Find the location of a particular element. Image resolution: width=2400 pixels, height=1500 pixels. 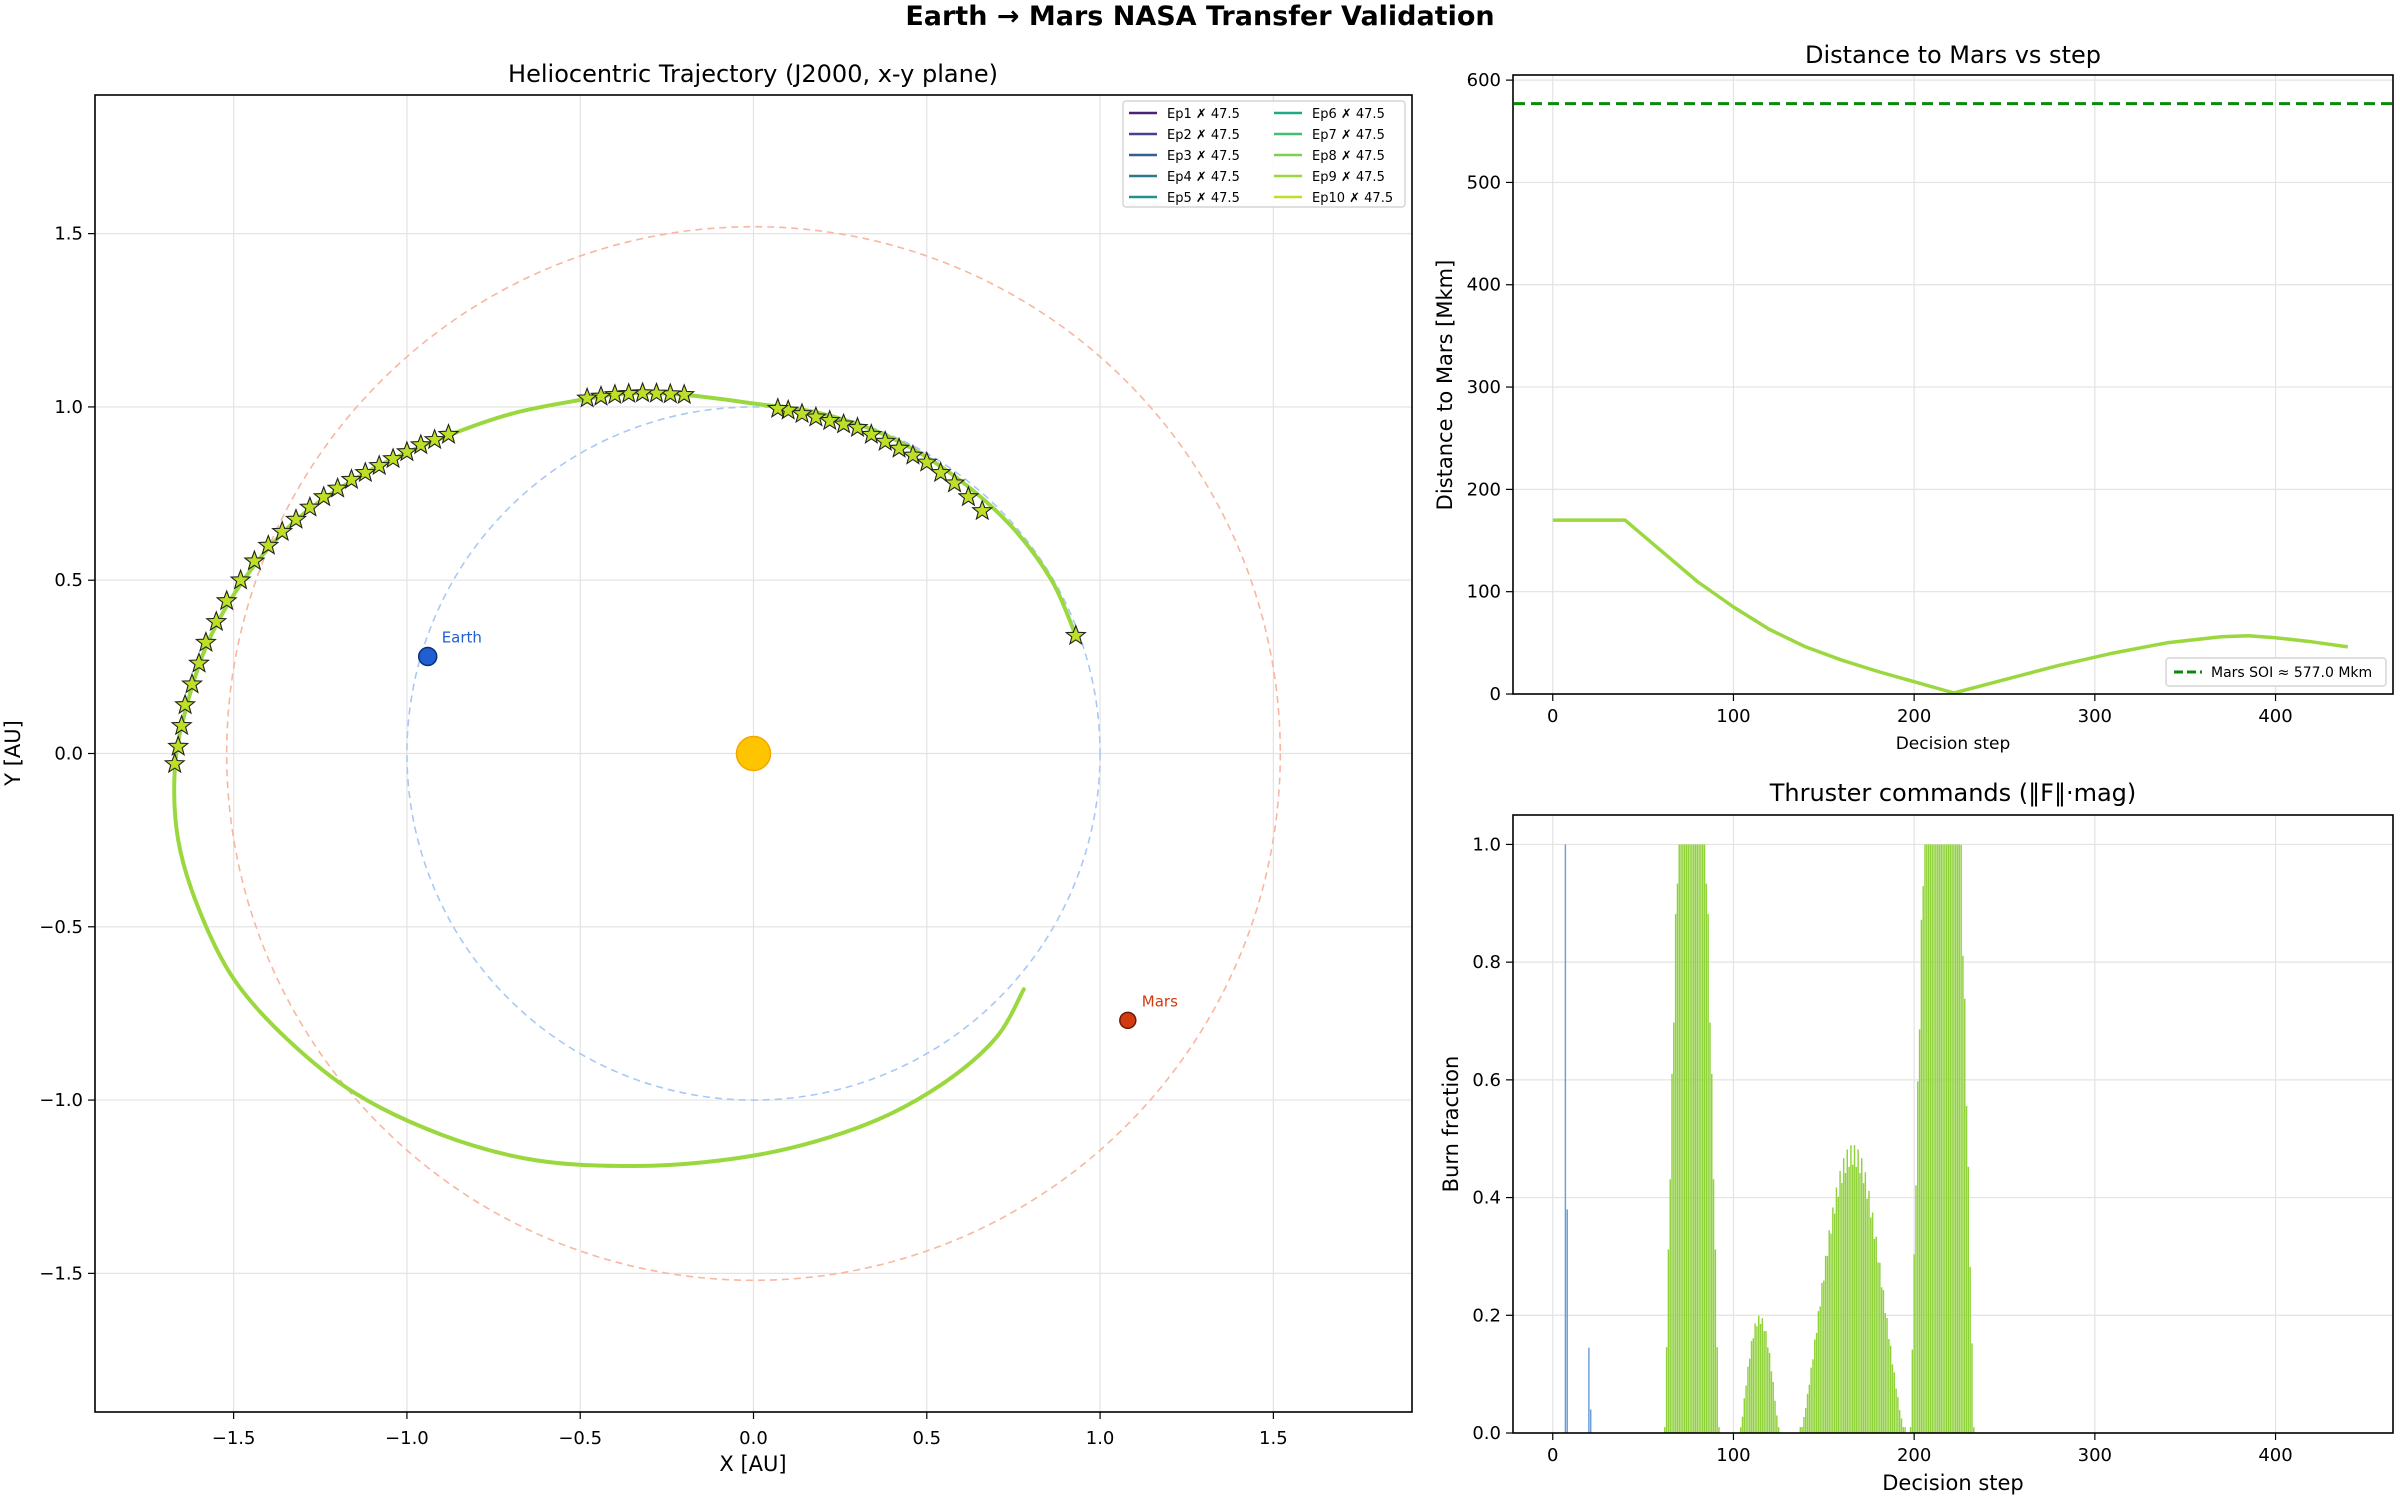

legend-label: Ep5 ✗ 47.5 is located at coordinates (1203, 198).